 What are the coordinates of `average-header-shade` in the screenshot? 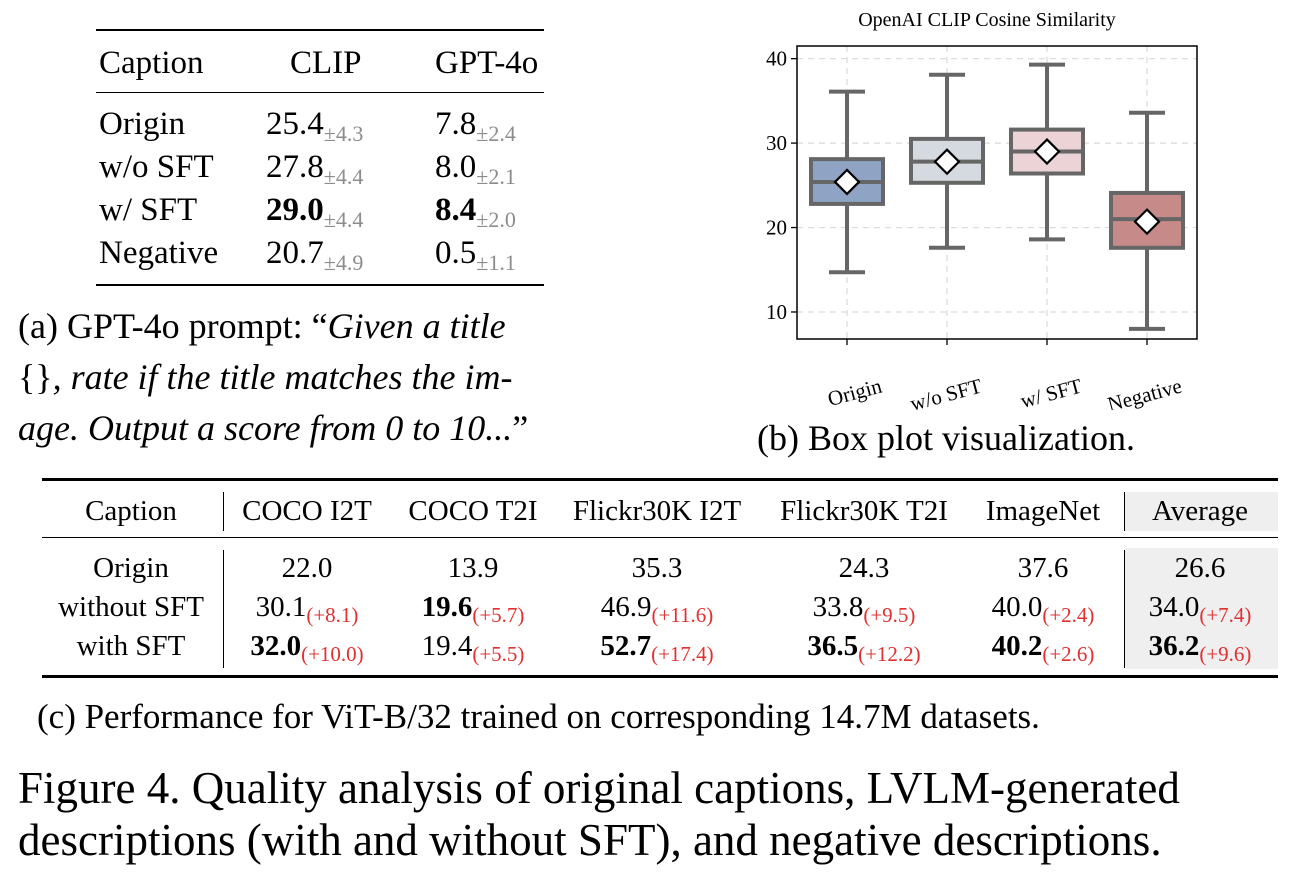 It's located at (1201, 511).